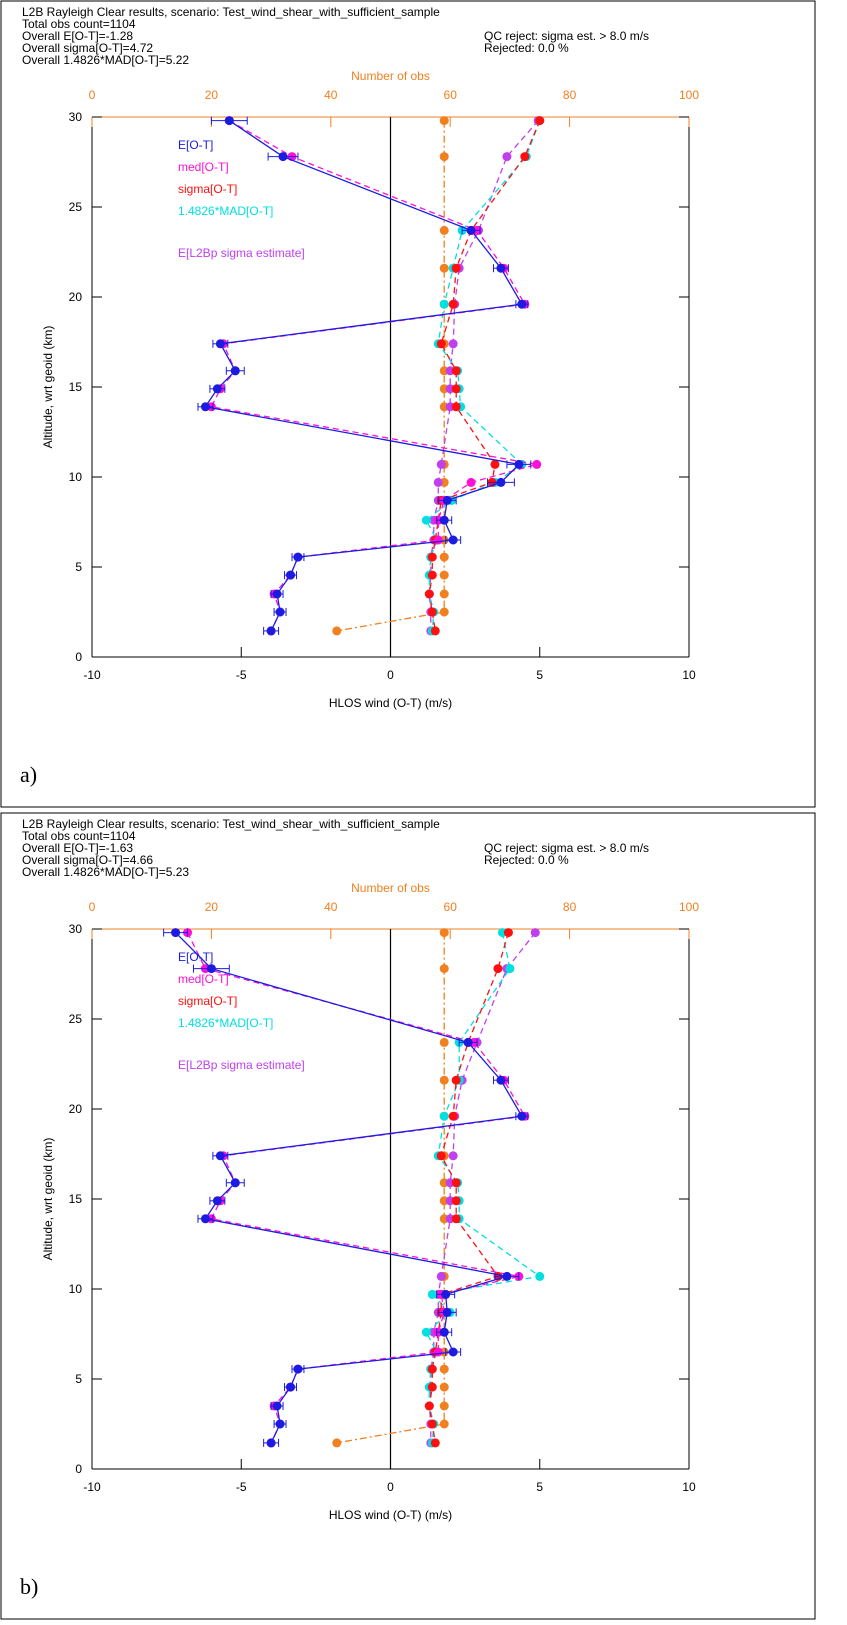 The width and height of the screenshot is (847, 1625). I want to click on annotation: Overall 1.4826*MAD[O-T]=5.22, so click(105, 60).